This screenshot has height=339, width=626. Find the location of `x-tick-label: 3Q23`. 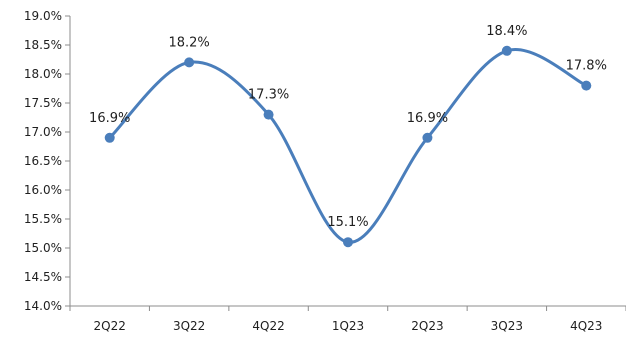

x-tick-label: 3Q23 is located at coordinates (507, 326).